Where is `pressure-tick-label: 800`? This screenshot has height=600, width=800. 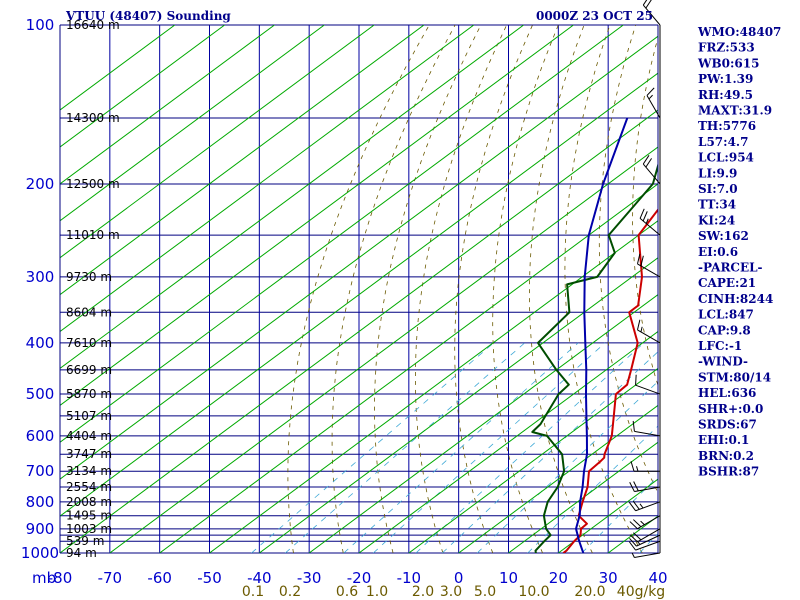
pressure-tick-label: 800 is located at coordinates (40, 502).